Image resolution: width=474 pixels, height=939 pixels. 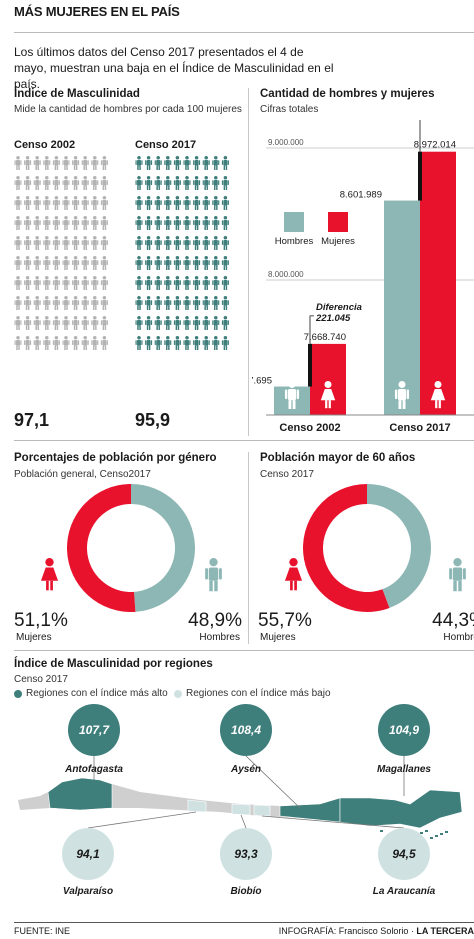 What do you see at coordinates (399, 546) in the screenshot?
I see `slice-hombres` at bounding box center [399, 546].